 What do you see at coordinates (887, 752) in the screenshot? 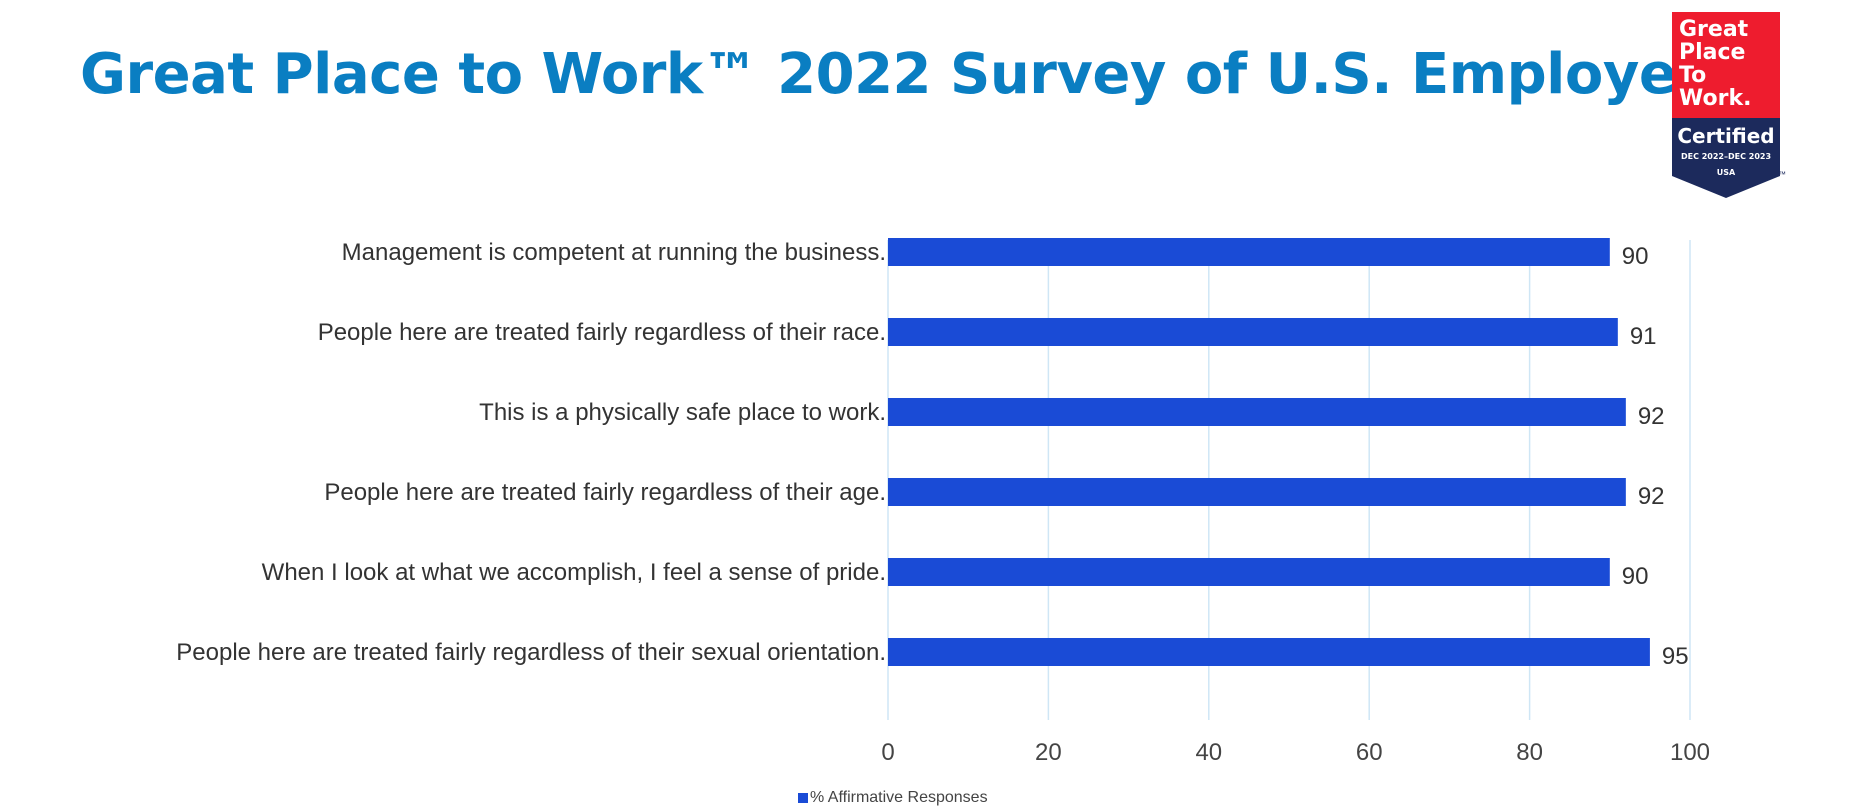
I see `x-tick-label: 0` at bounding box center [887, 752].